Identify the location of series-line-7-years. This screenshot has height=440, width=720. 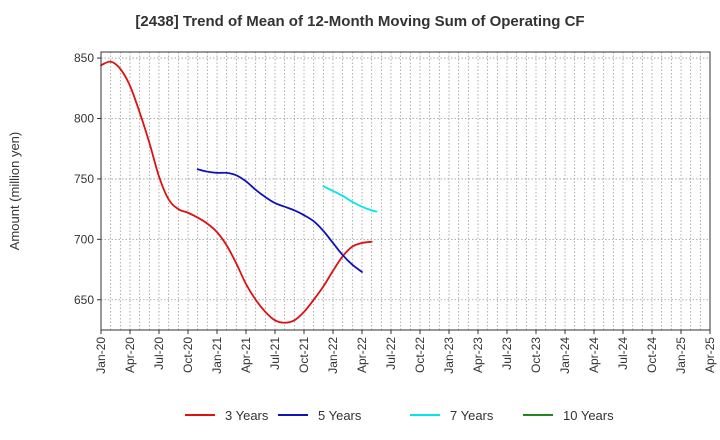
(350, 199).